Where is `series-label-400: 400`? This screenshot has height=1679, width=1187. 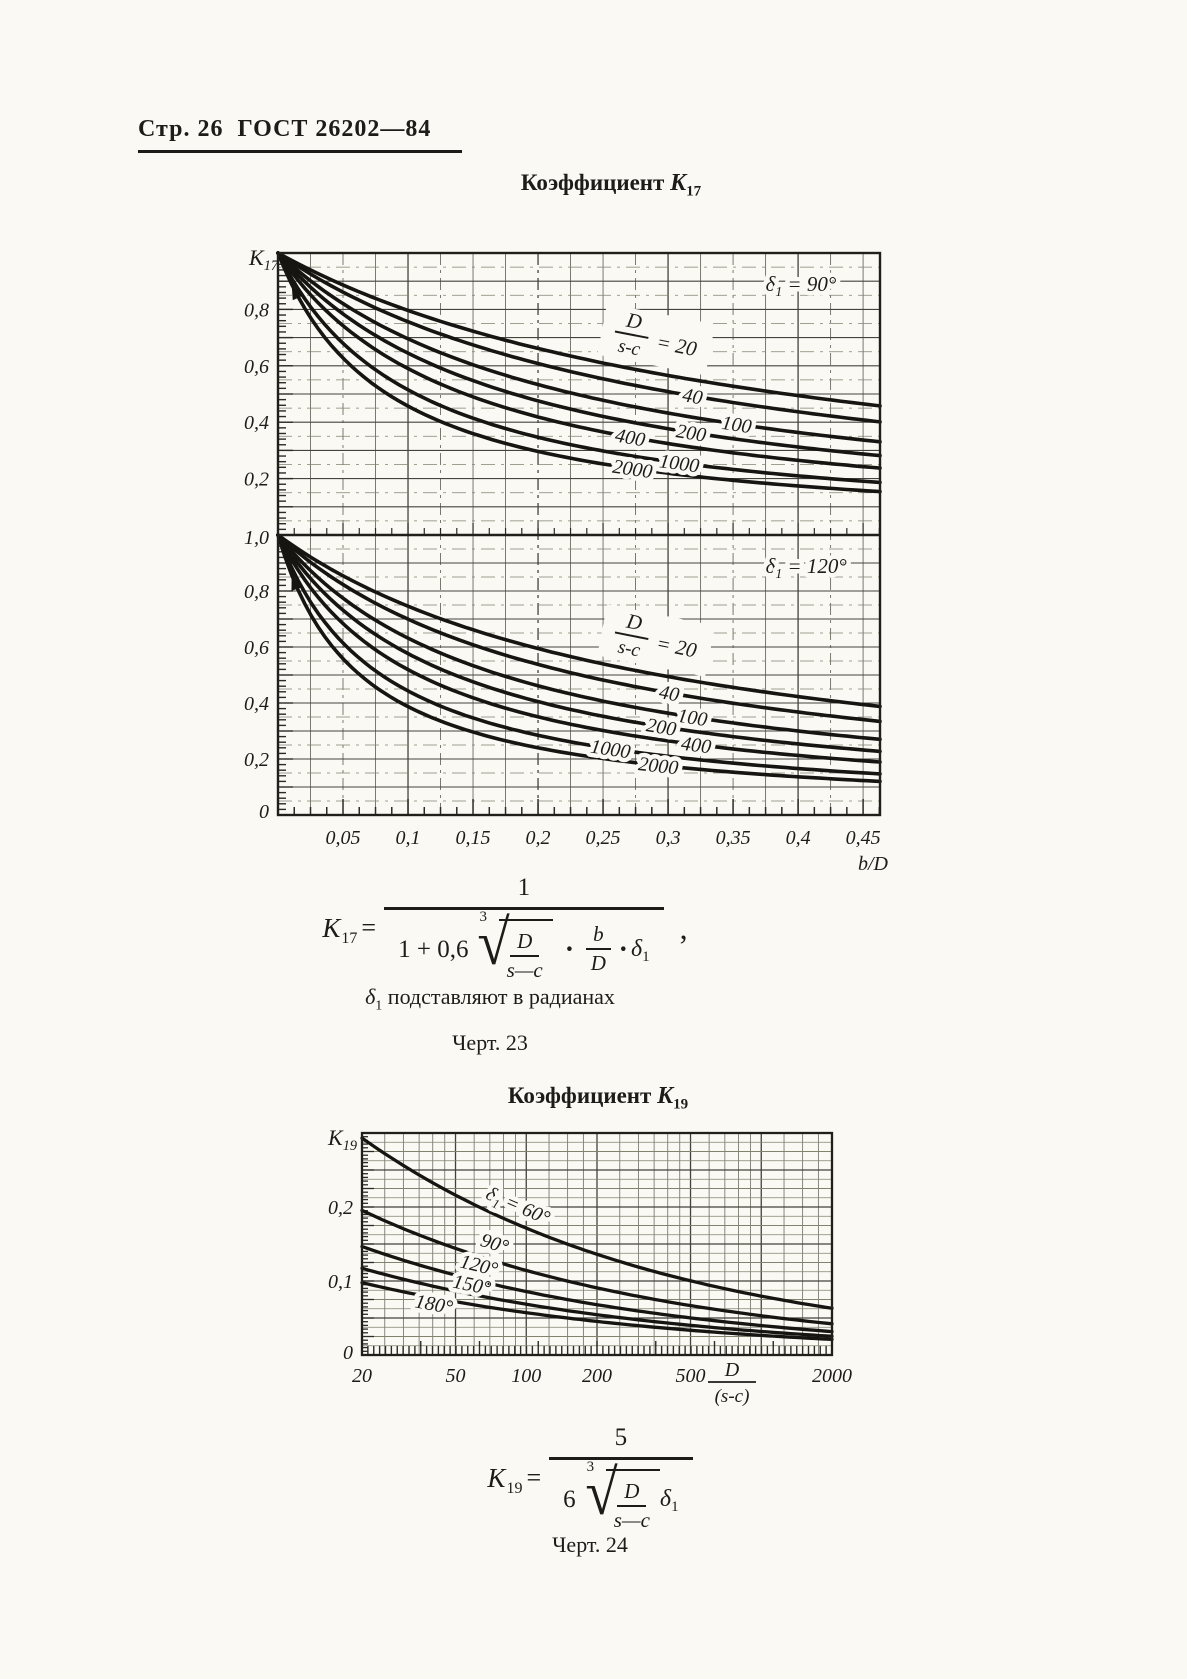
series-label-400: 400 is located at coordinates (696, 746).